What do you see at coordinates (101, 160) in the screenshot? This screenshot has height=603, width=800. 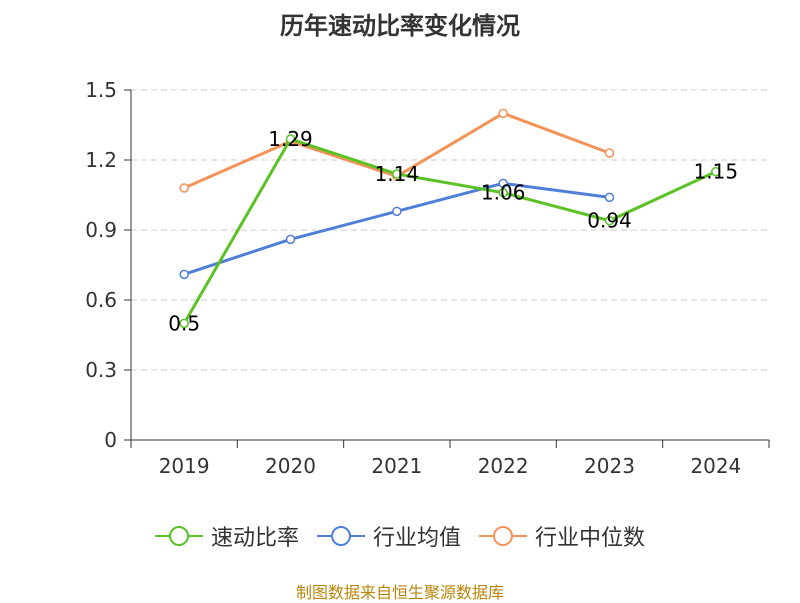 I see `y-tick-label: 1.2` at bounding box center [101, 160].